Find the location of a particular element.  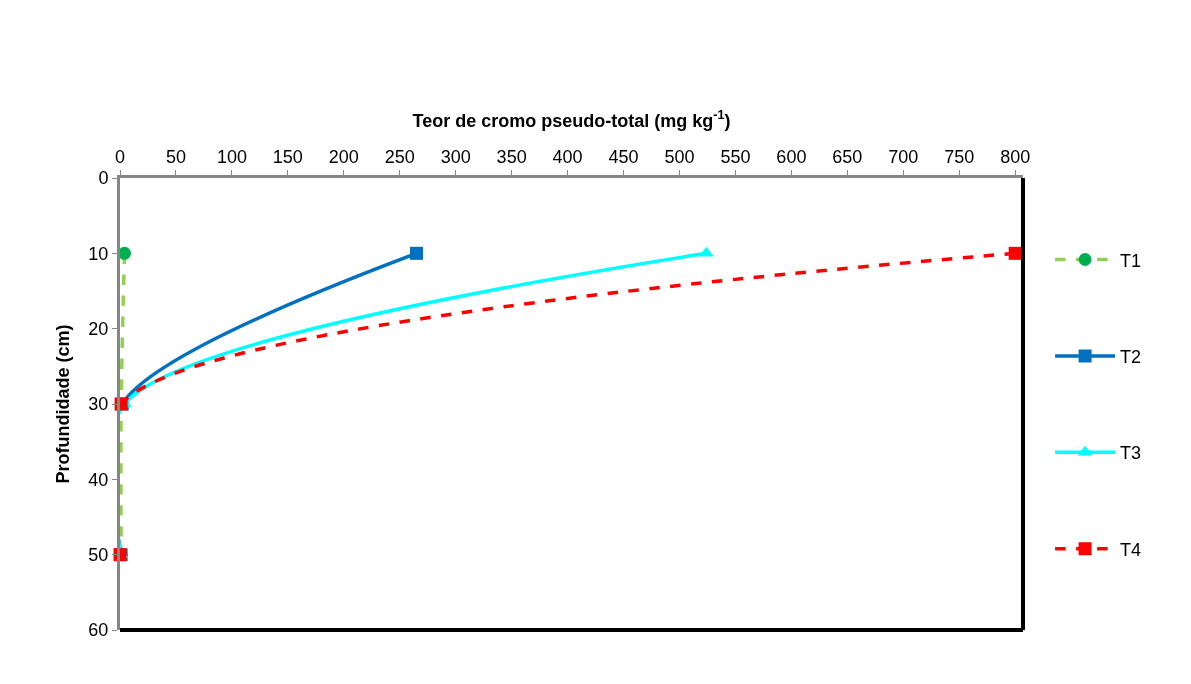

y-tick-label: 50 is located at coordinates (98, 554).